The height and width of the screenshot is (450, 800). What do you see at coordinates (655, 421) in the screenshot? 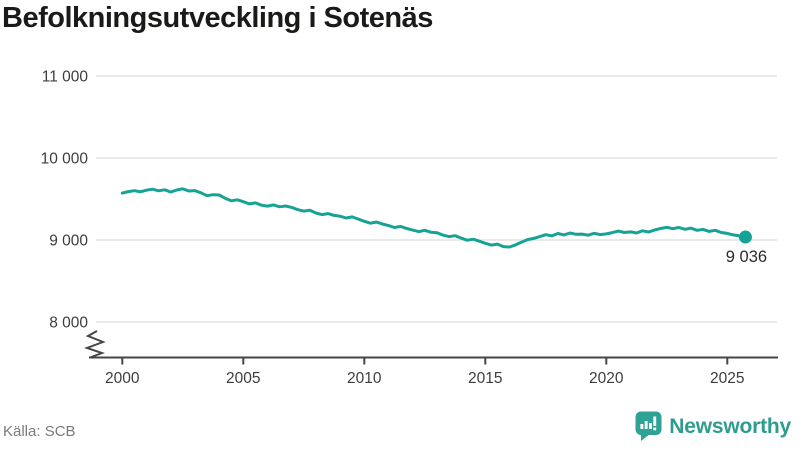
I see `logo-exclamation-bar` at bounding box center [655, 421].